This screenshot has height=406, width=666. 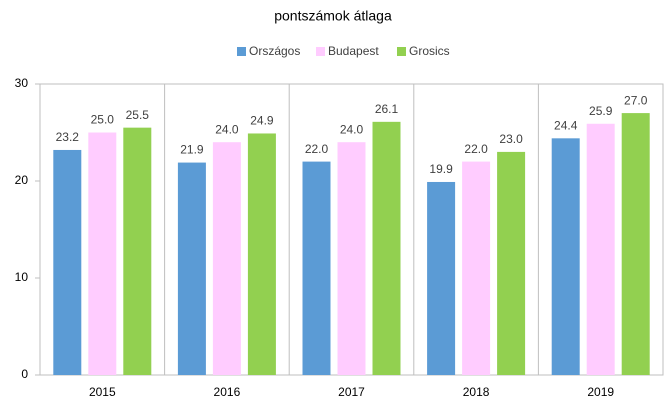 What do you see at coordinates (333, 16) in the screenshot?
I see `chart-title: pontszámok átlaga` at bounding box center [333, 16].